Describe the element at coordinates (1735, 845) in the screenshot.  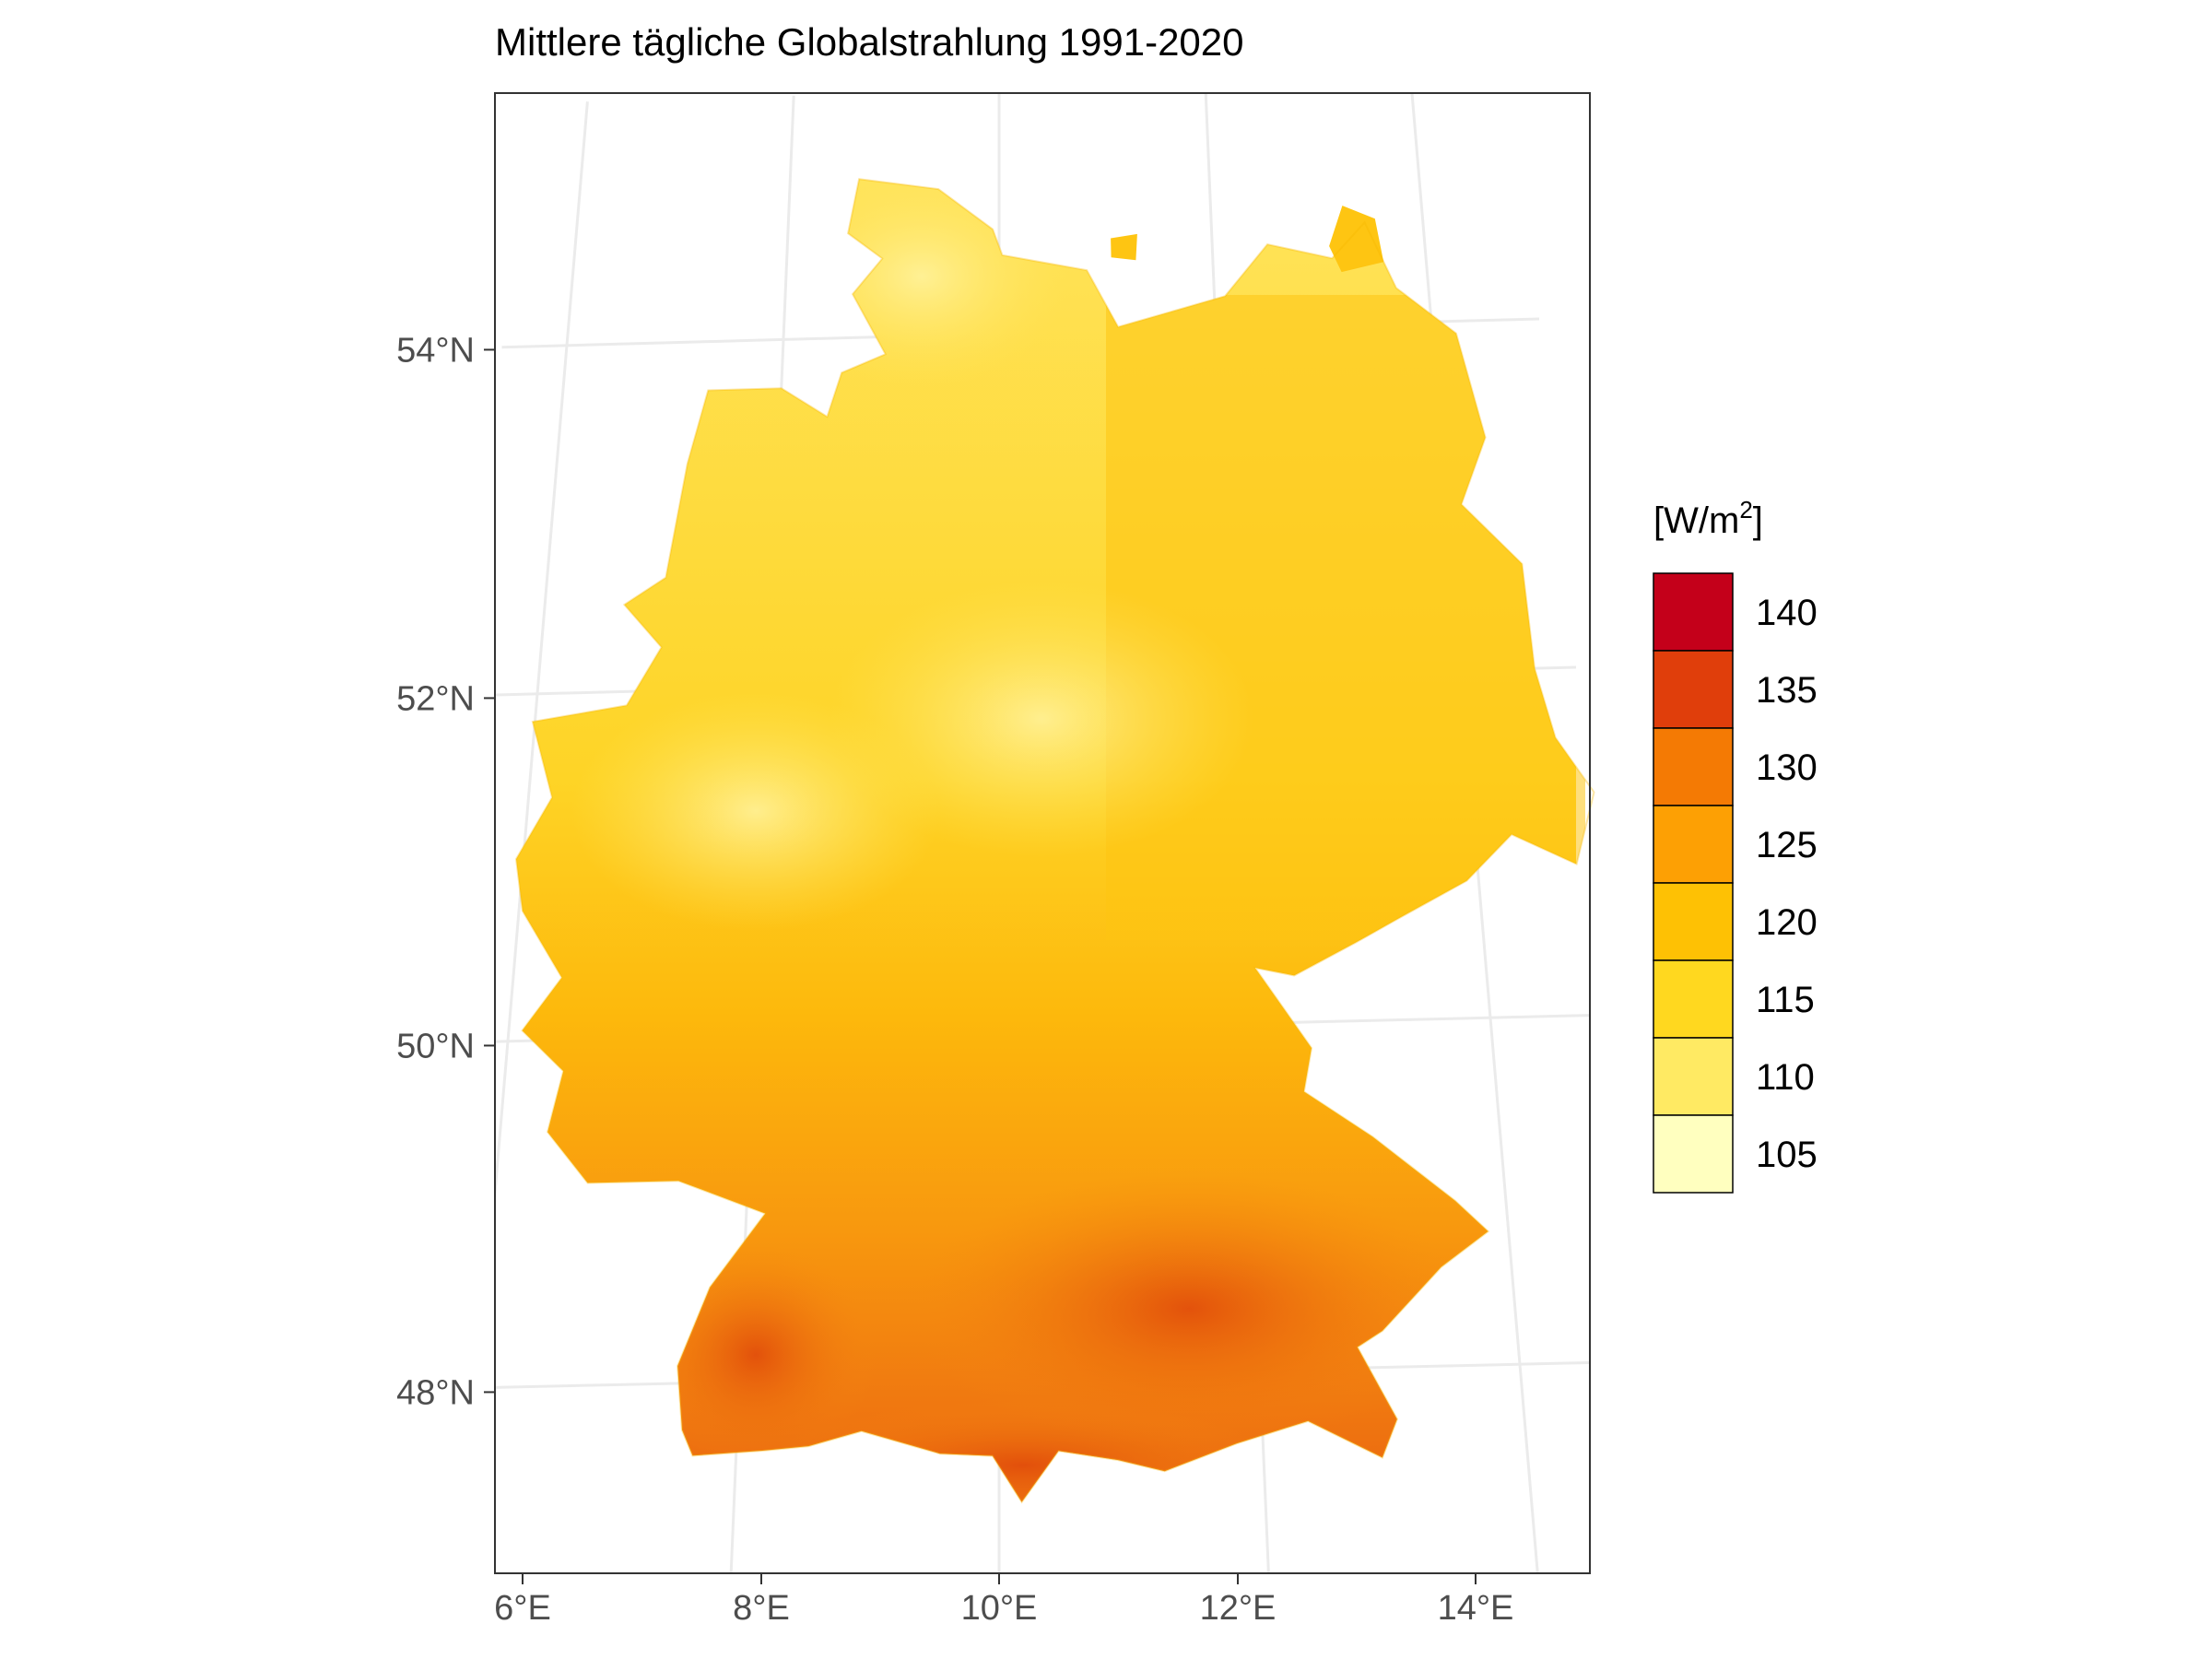
I see `legend: [W/m2] 140 135 130 125 120 115 110 105` at that location.